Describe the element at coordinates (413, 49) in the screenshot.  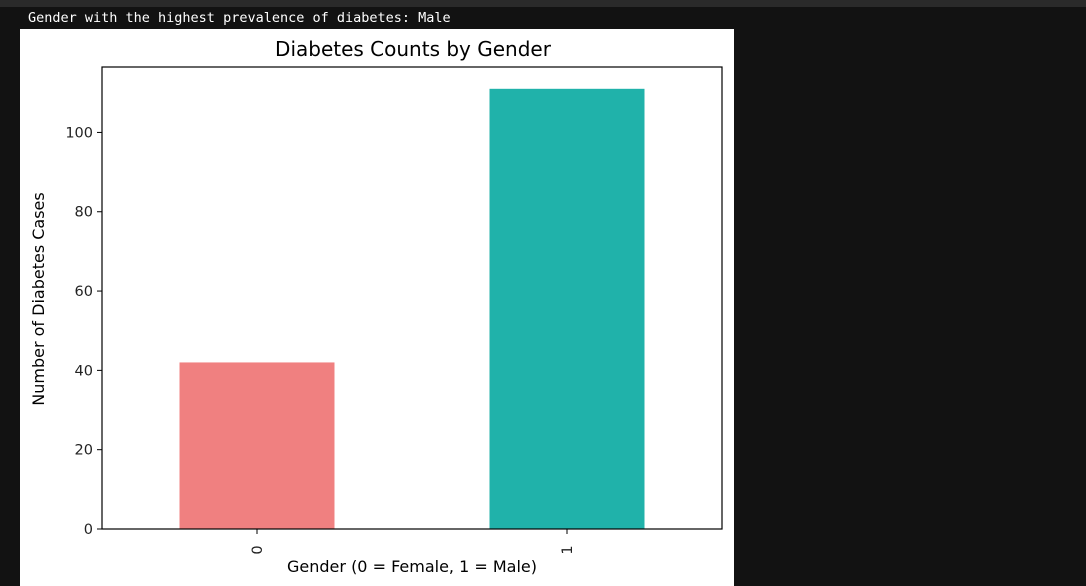
I see `chart-title: Diabetes Counts by Gender` at that location.